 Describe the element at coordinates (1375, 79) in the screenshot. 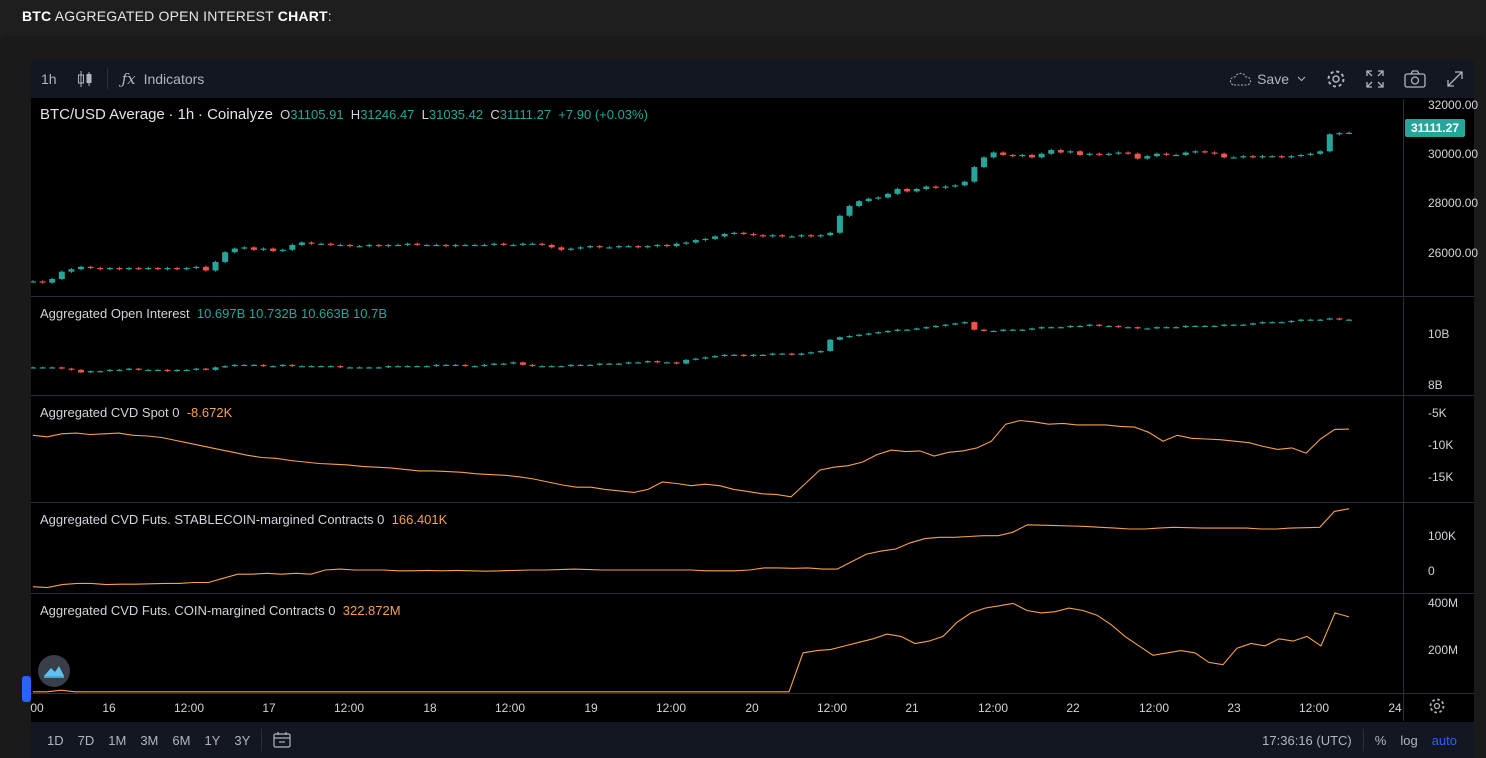

I see `fullscreen-button` at that location.